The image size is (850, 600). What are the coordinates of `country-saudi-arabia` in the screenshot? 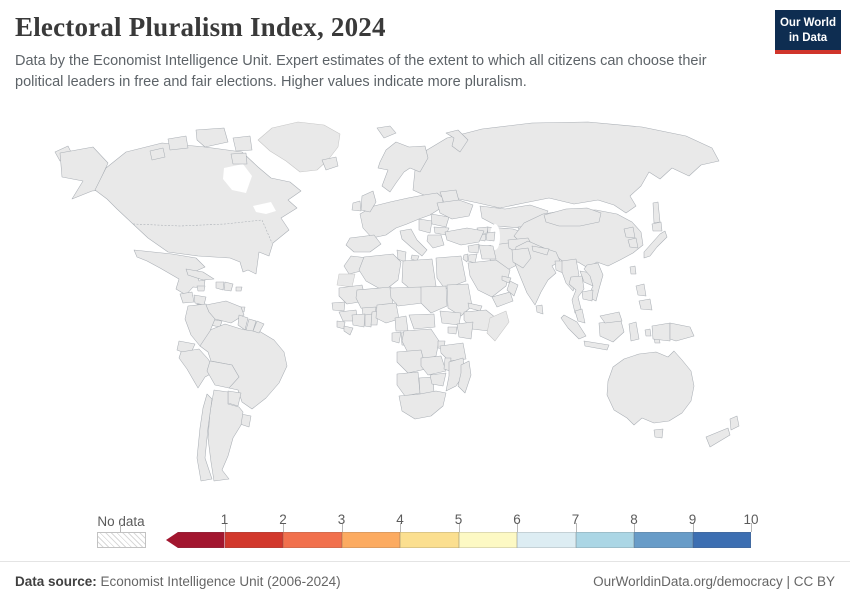 It's located at (489, 278).